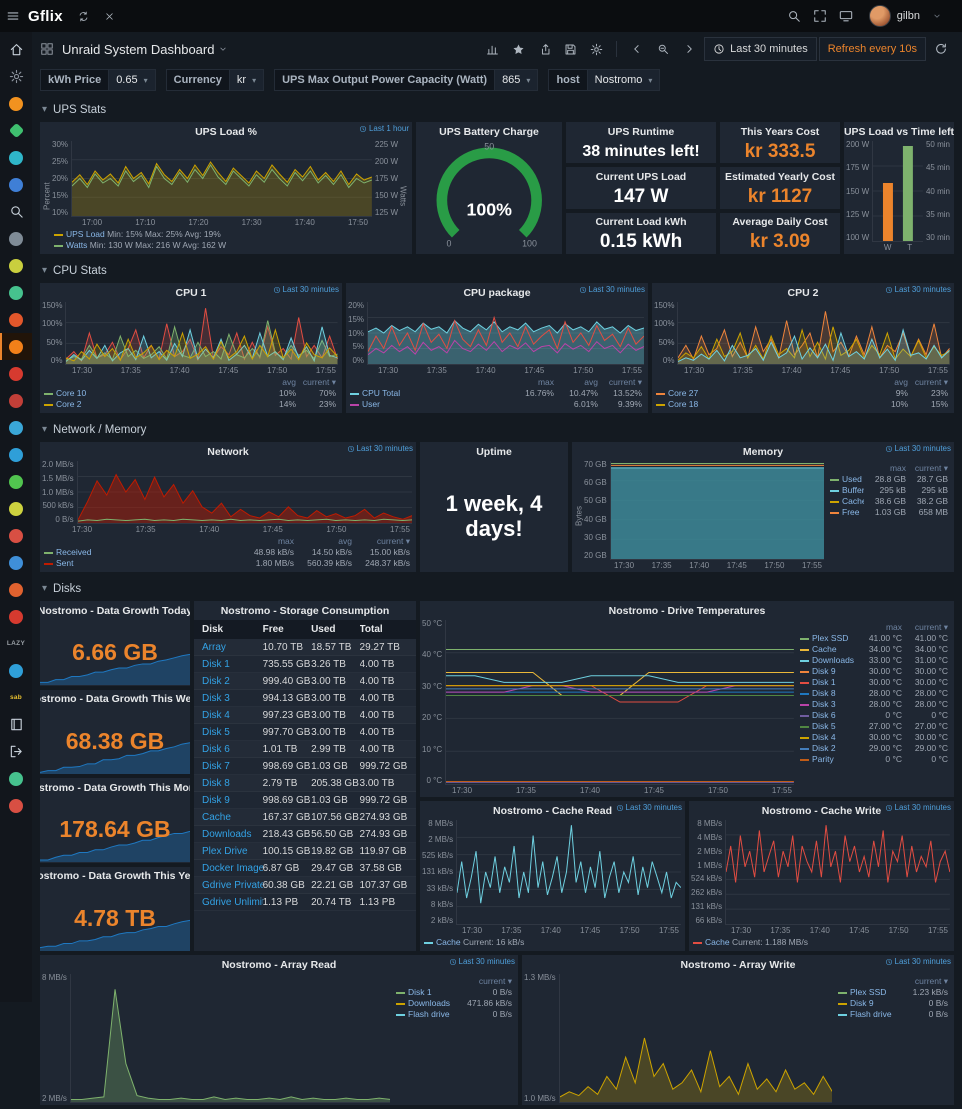 The width and height of the screenshot is (962, 1109). I want to click on panel-title: Nostromo - Data Growth This Week, so click(115, 699).